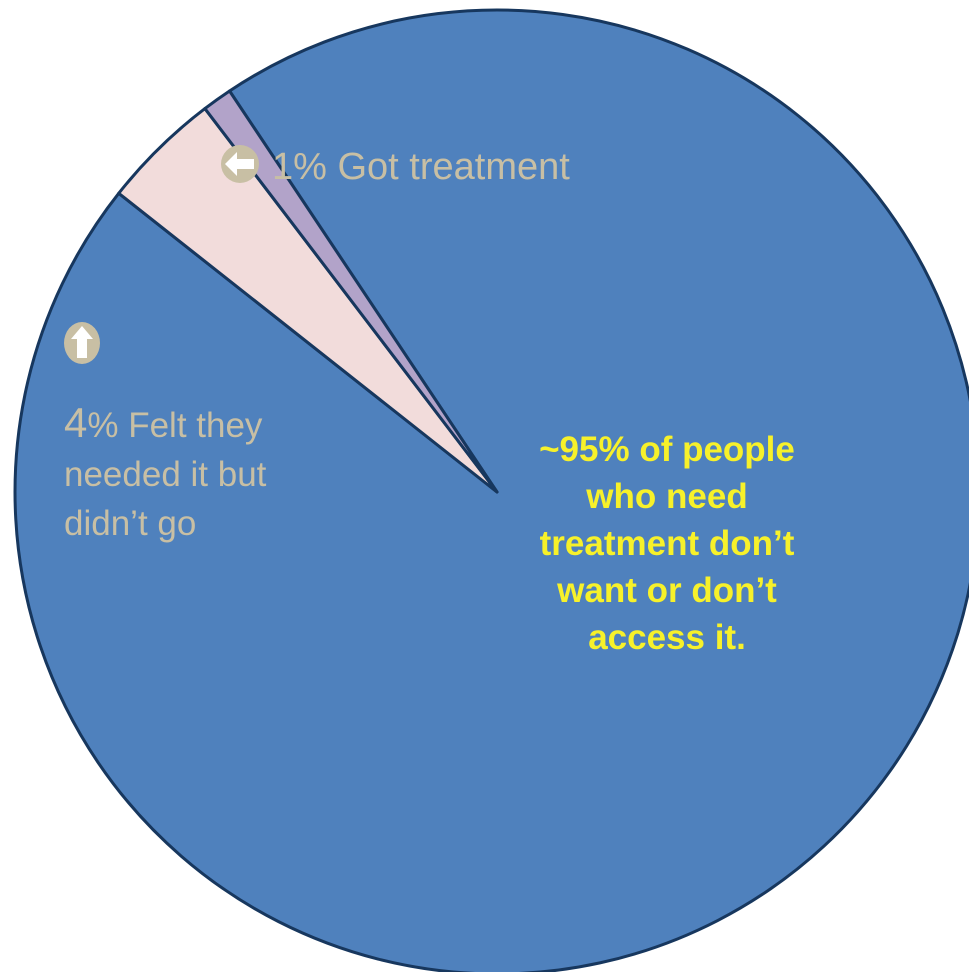 This screenshot has width=969, height=972. I want to click on felt-needed-line2: needed it but, so click(165, 474).